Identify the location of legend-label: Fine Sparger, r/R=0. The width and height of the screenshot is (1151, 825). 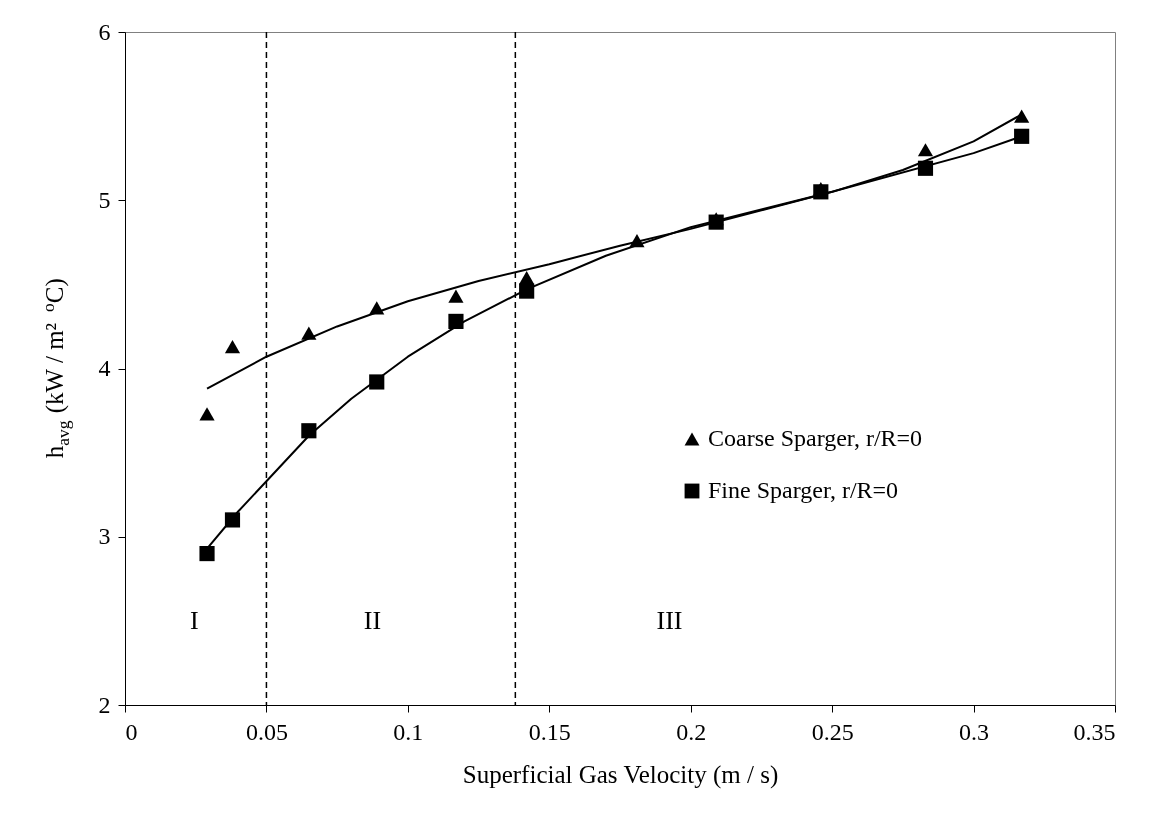
(803, 490).